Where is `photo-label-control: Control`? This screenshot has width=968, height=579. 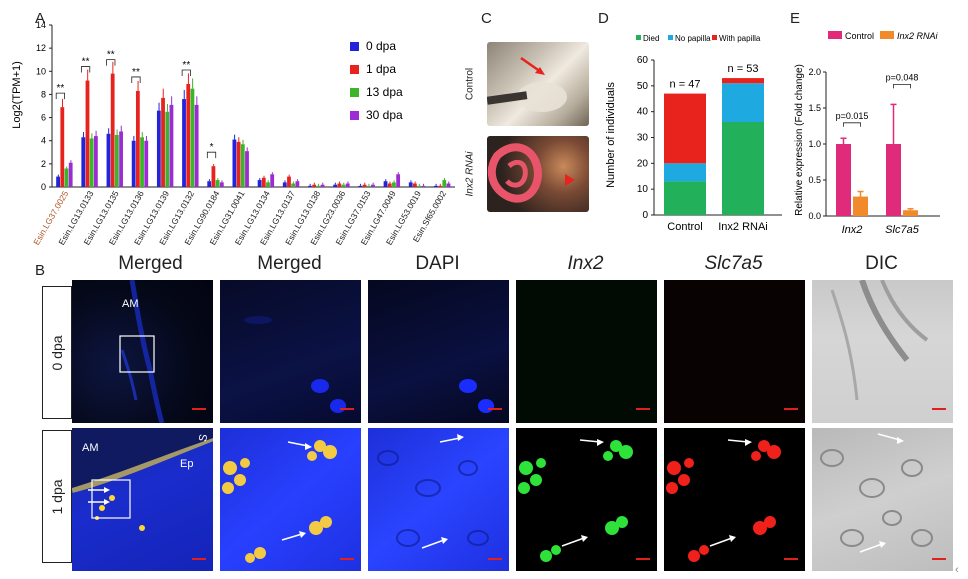 photo-label-control: Control is located at coordinates (470, 84).